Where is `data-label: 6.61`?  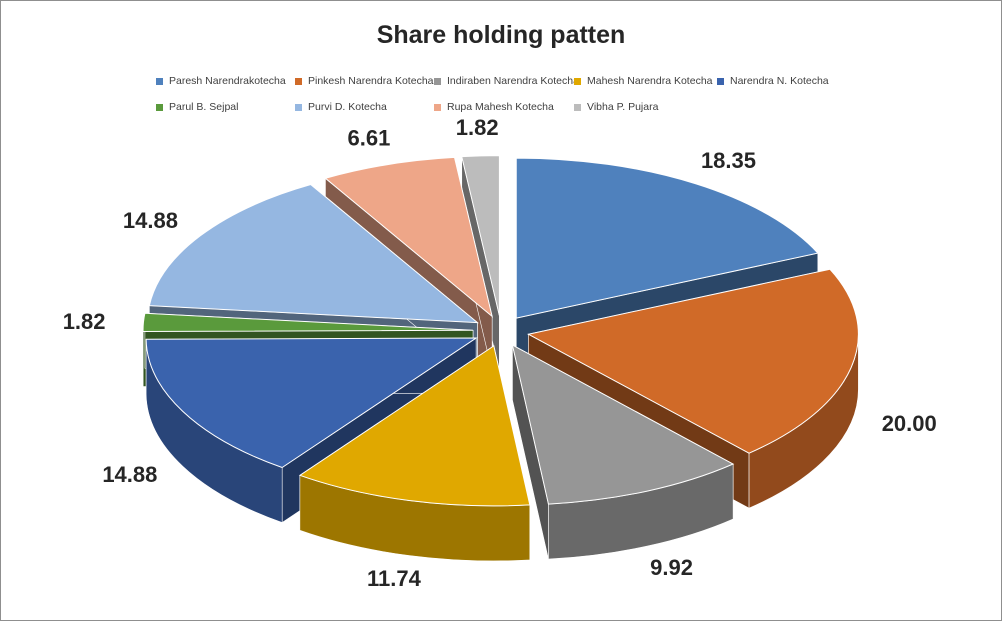
data-label: 6.61 is located at coordinates (369, 137).